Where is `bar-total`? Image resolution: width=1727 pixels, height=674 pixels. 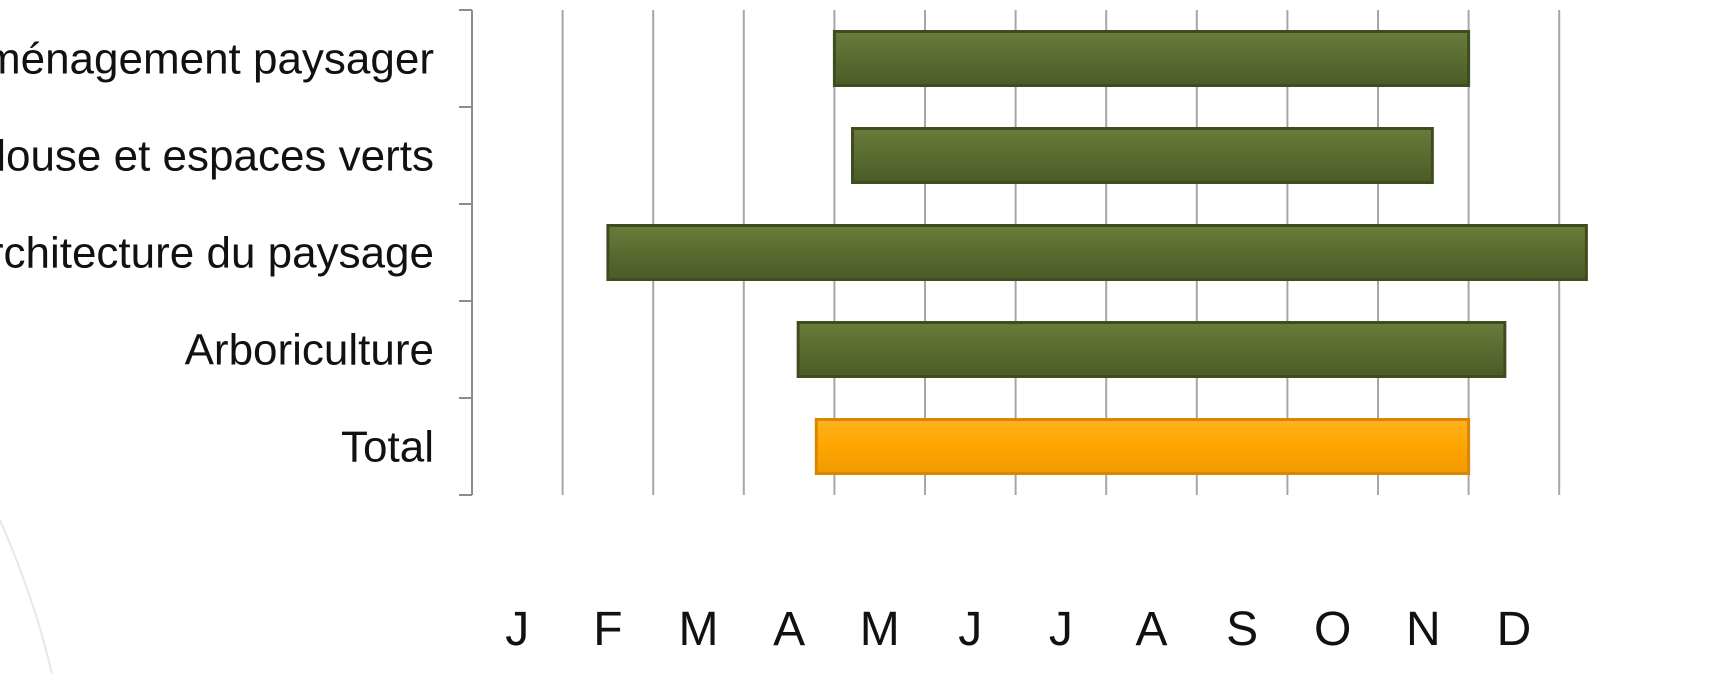
bar-total is located at coordinates (1142, 446).